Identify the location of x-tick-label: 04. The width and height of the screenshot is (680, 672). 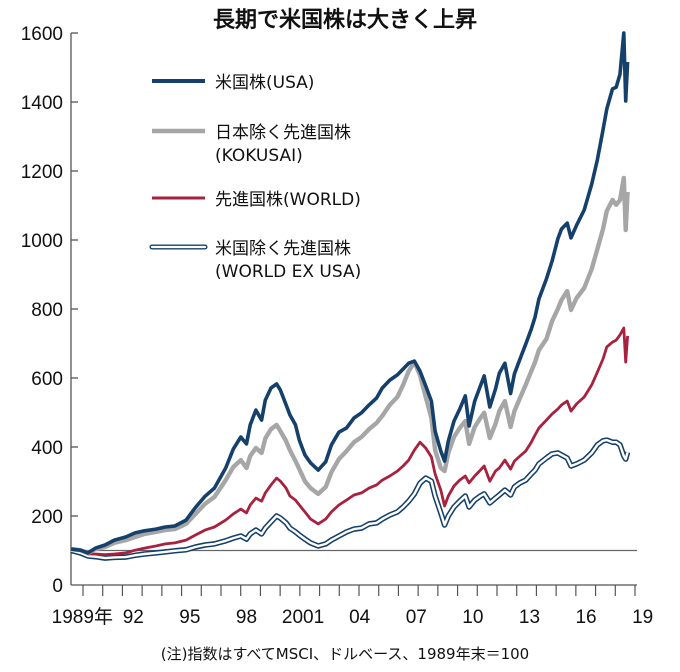
(360, 617).